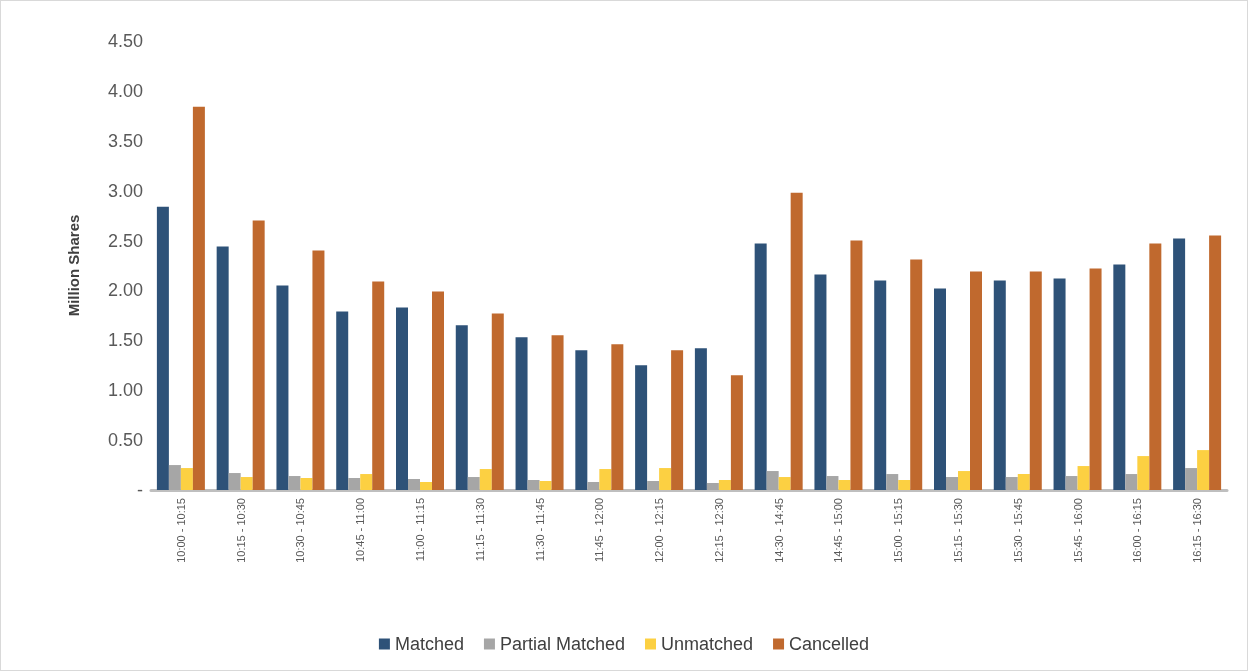  I want to click on x-tick-label: 15:45 - 16:00, so click(1077, 530).